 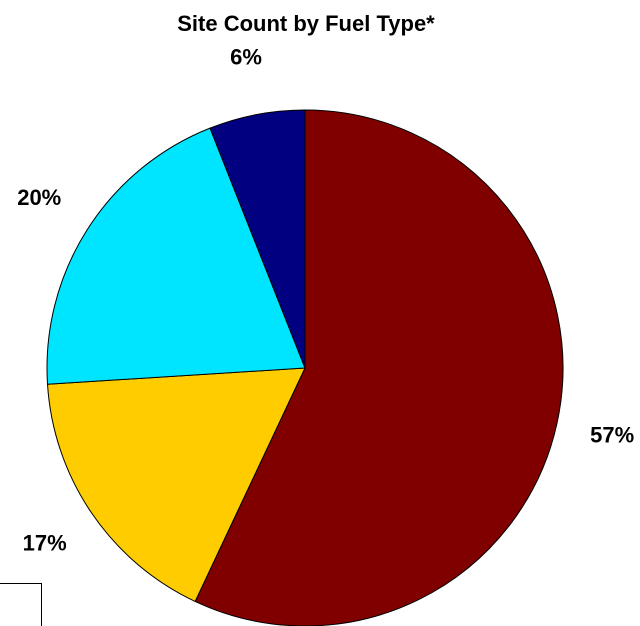 What do you see at coordinates (39, 197) in the screenshot?
I see `slice-label: 20%` at bounding box center [39, 197].